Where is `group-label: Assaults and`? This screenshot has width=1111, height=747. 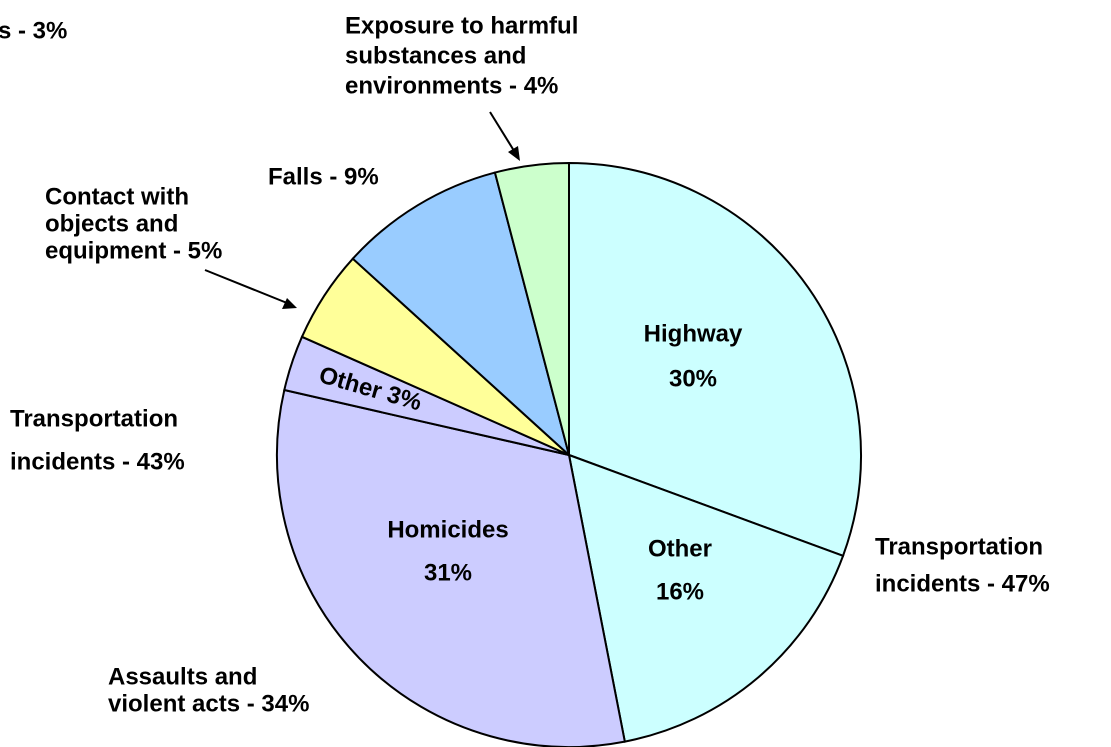
group-label: Assaults and is located at coordinates (182, 676).